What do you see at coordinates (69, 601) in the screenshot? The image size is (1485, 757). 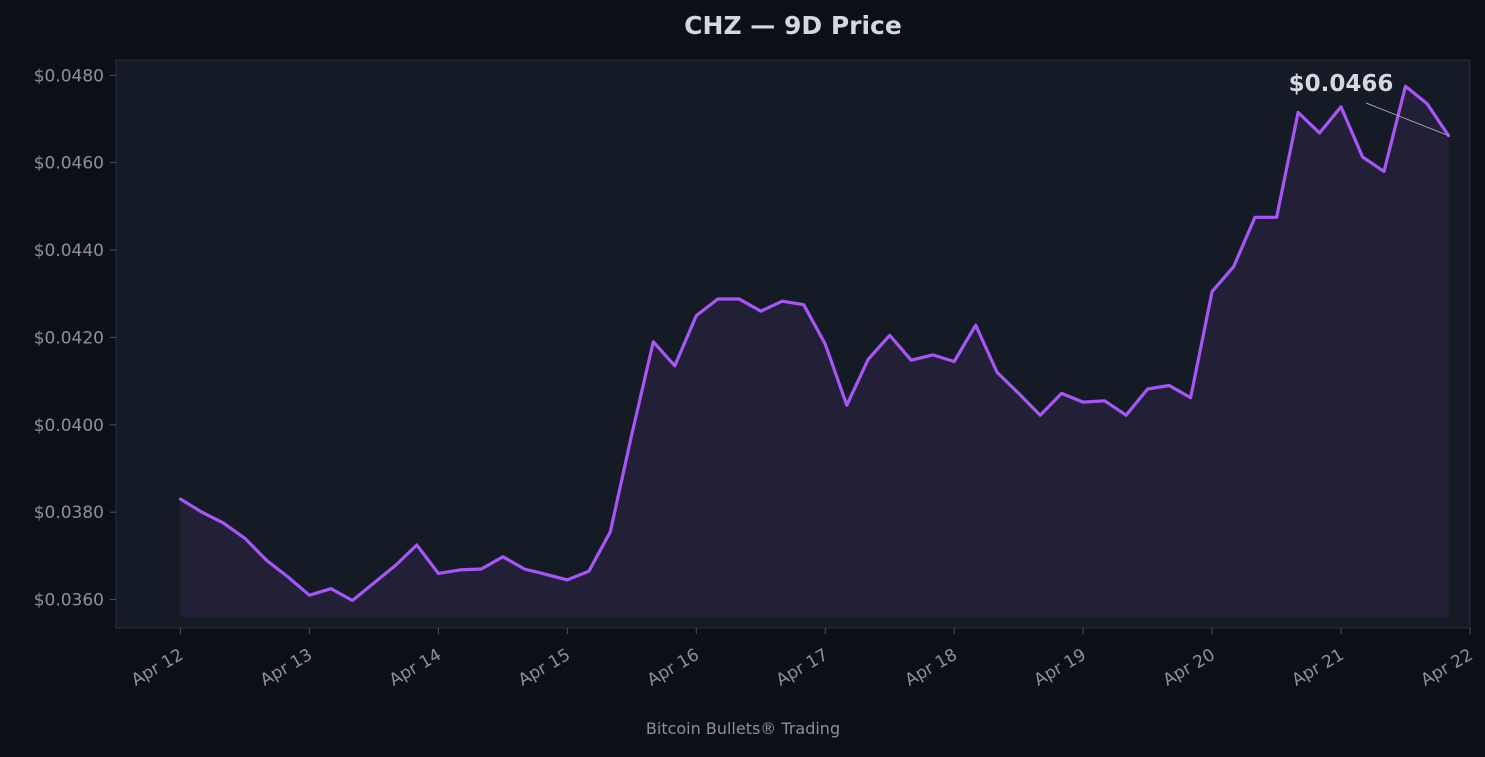 I see `y-tick-label: $0.0360` at bounding box center [69, 601].